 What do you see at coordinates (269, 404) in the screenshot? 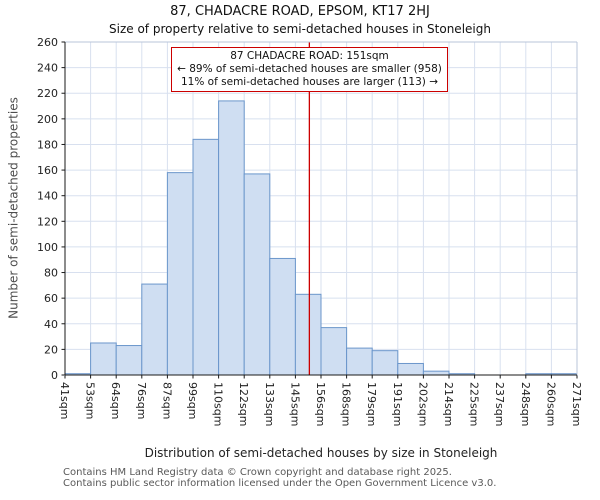
I see `svg-text: 133sqm` at bounding box center [269, 404].